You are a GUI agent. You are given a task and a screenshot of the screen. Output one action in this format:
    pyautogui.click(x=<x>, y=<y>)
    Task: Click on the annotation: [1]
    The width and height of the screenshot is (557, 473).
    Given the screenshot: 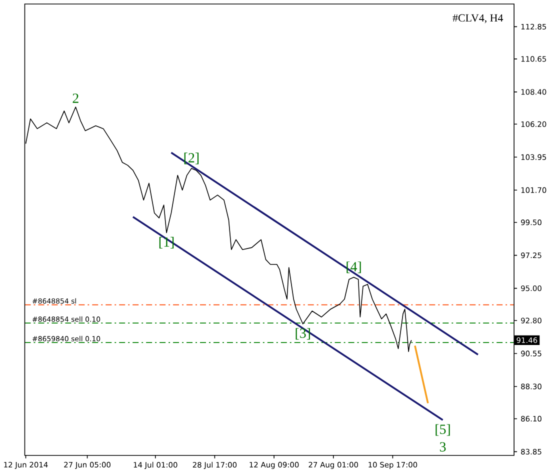 What is the action you would take?
    pyautogui.click(x=166, y=242)
    